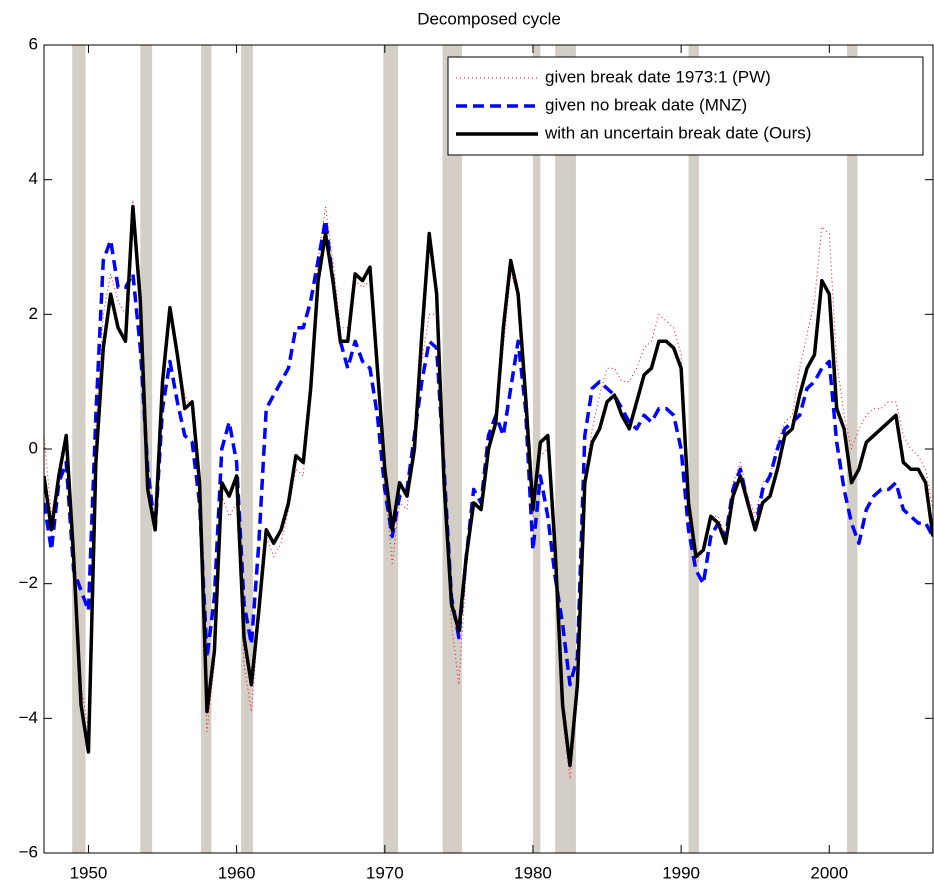 Image resolution: width=934 pixels, height=894 pixels. Describe the element at coordinates (829, 872) in the screenshot. I see `x-tick-label: 2000` at that location.